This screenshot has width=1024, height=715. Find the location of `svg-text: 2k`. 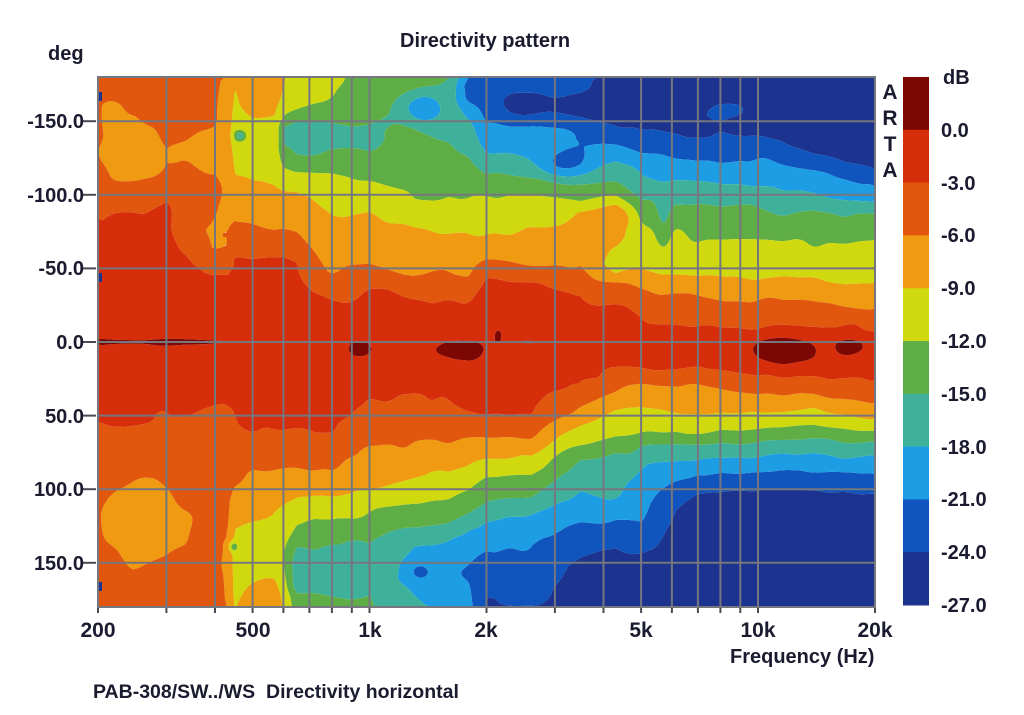

svg-text: 2k is located at coordinates (486, 630).